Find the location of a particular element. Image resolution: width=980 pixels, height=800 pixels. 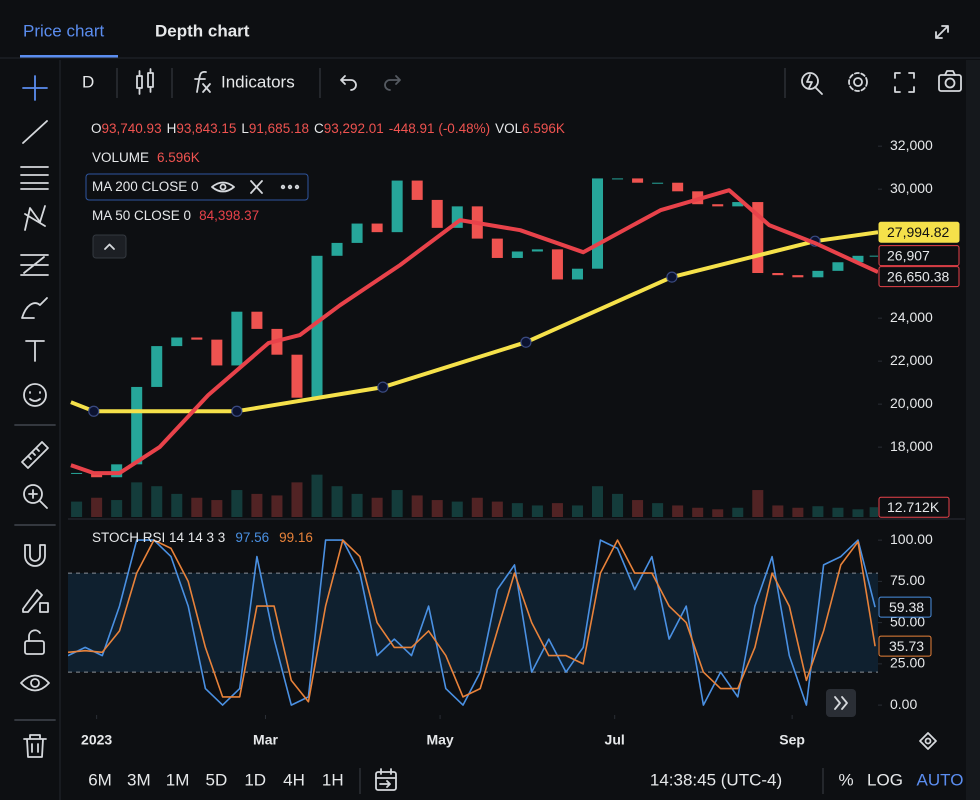

fx-icon is located at coordinates (202, 81).